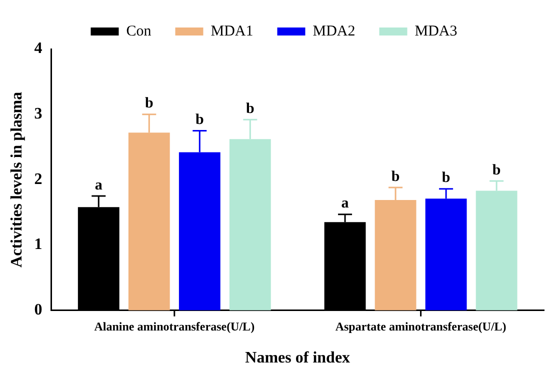  I want to click on legend-label: MDA1, so click(232, 31).